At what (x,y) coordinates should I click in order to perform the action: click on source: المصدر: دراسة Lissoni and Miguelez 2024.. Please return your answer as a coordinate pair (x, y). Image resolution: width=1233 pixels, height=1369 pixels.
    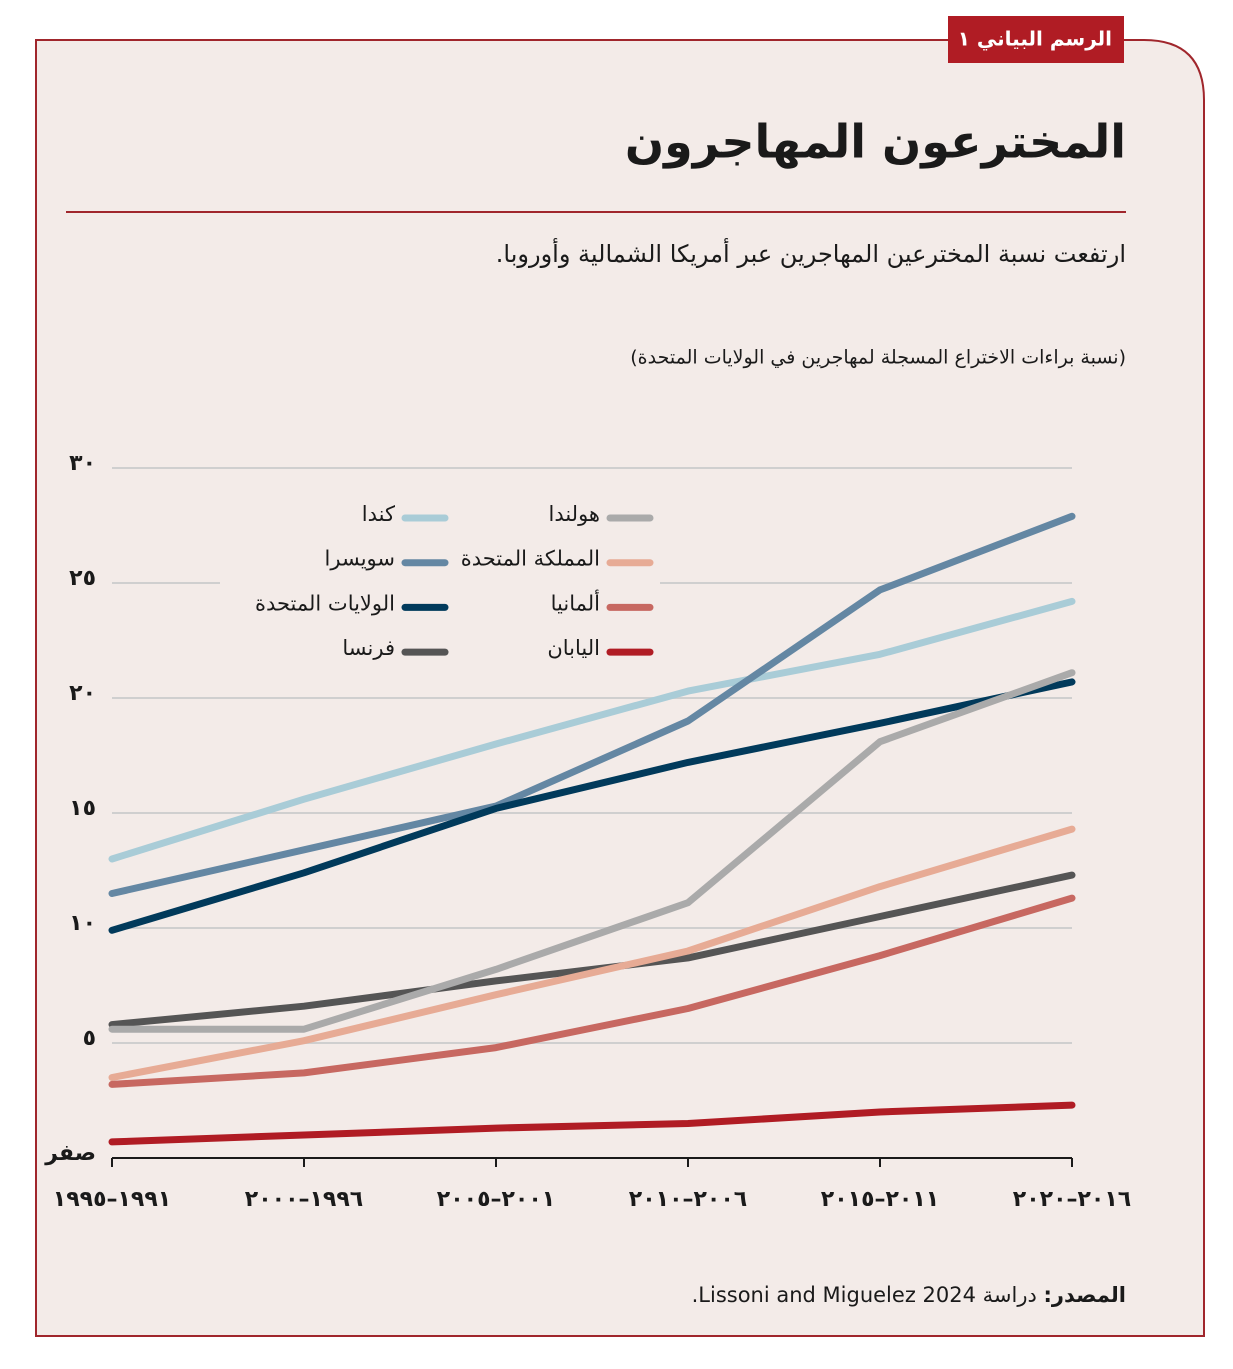
    Looking at the image, I should click on (909, 1295).